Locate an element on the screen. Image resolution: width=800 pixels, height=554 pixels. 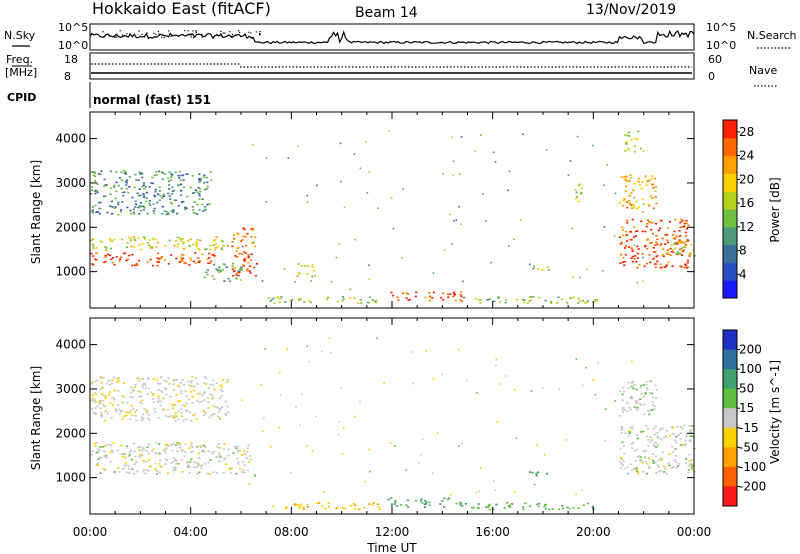
power-colorbar-segment is located at coordinates (730, 218).